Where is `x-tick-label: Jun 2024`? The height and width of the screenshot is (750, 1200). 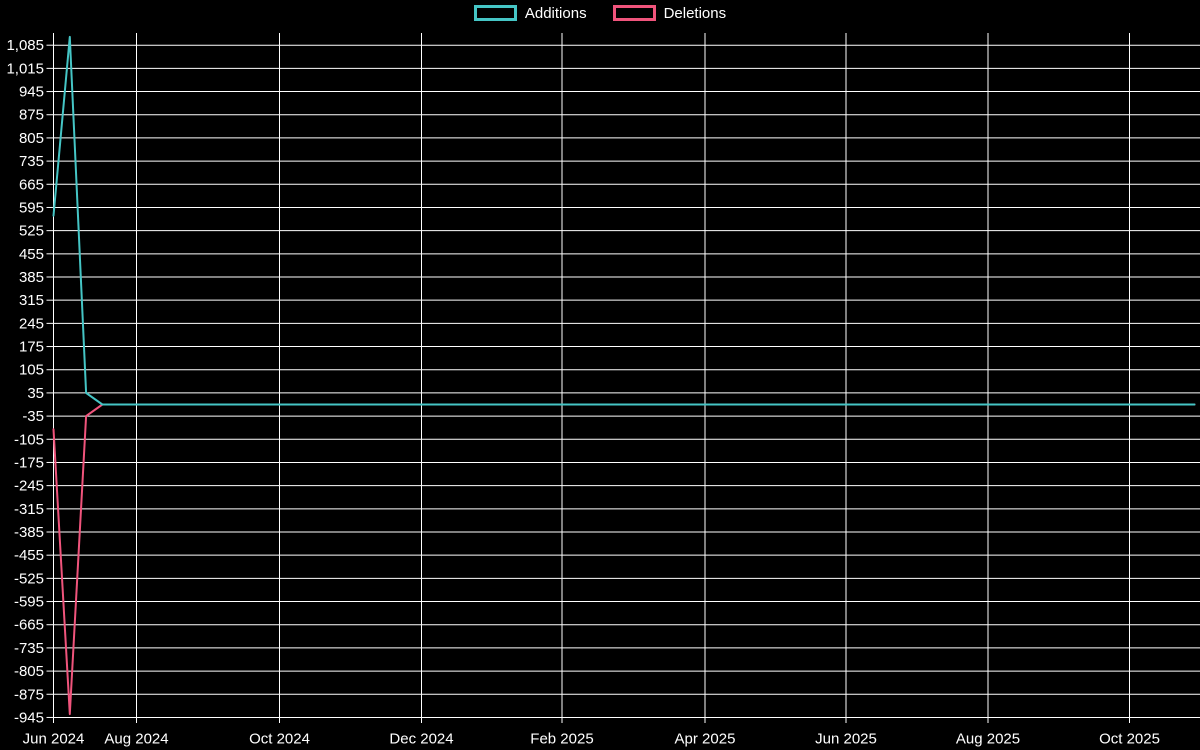 x-tick-label: Jun 2024 is located at coordinates (54, 738).